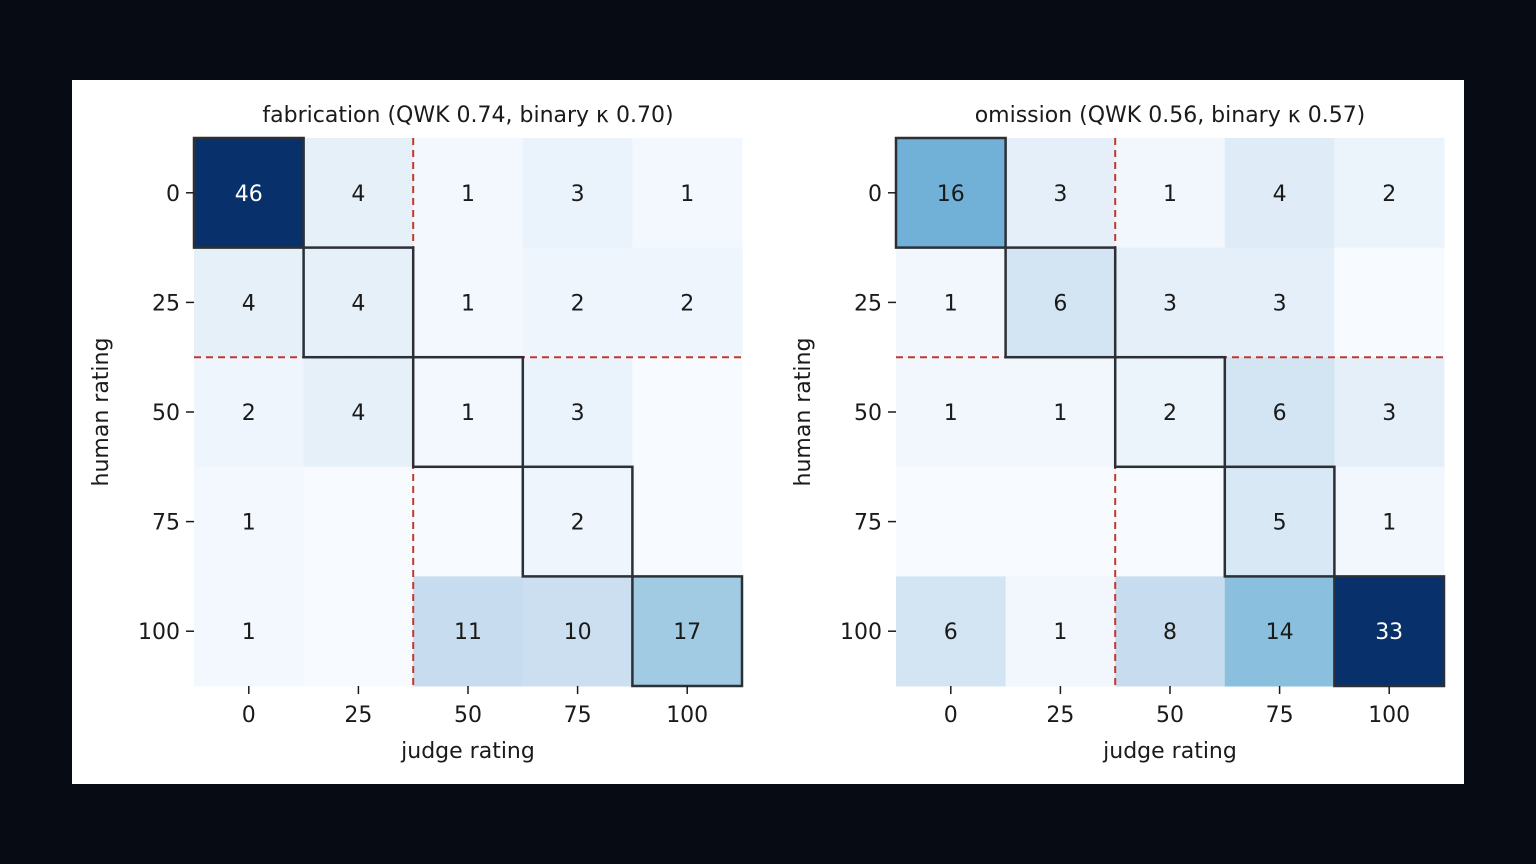 This screenshot has width=1536, height=864. I want to click on x-tick-label: 0, so click(951, 715).